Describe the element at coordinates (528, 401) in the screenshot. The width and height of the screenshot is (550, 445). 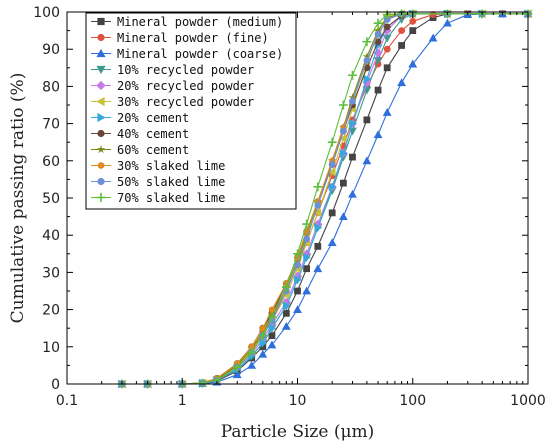
I see `x-tick-label: 1000` at that location.